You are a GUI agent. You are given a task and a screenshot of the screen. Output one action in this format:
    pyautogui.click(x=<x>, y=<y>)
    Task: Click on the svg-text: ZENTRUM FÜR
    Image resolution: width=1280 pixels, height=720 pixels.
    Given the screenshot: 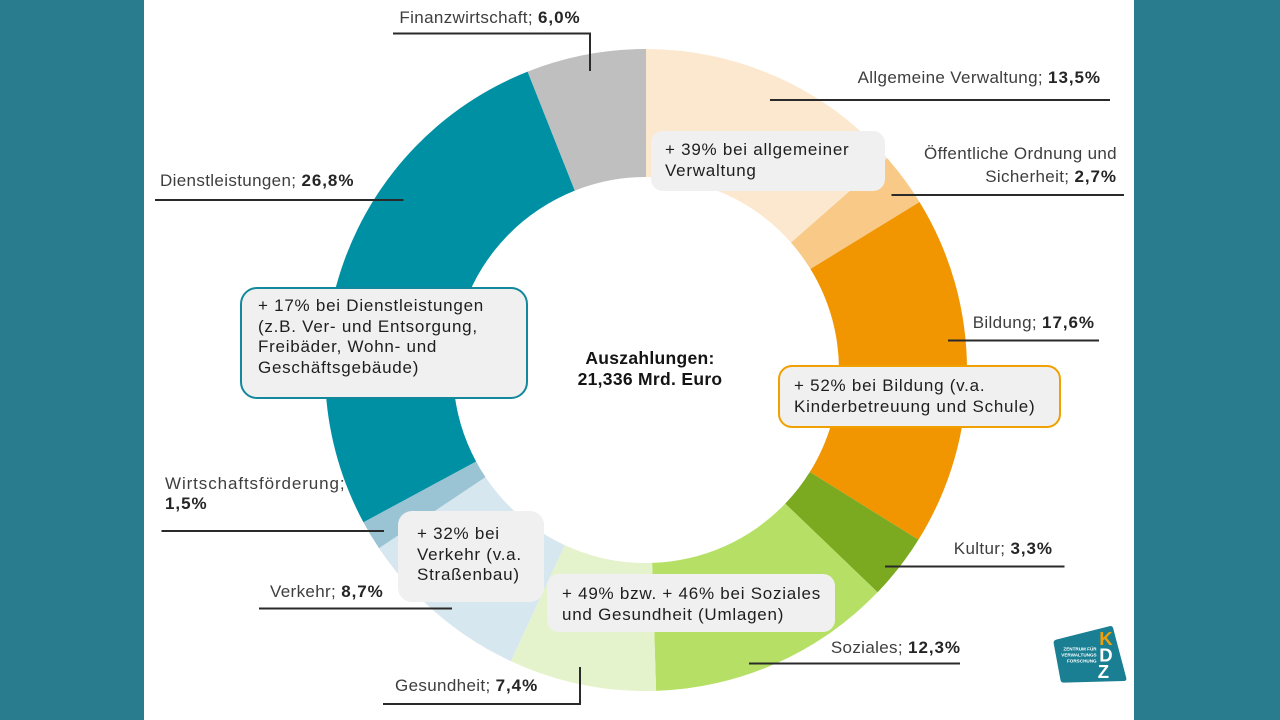 What is the action you would take?
    pyautogui.click(x=1080, y=648)
    